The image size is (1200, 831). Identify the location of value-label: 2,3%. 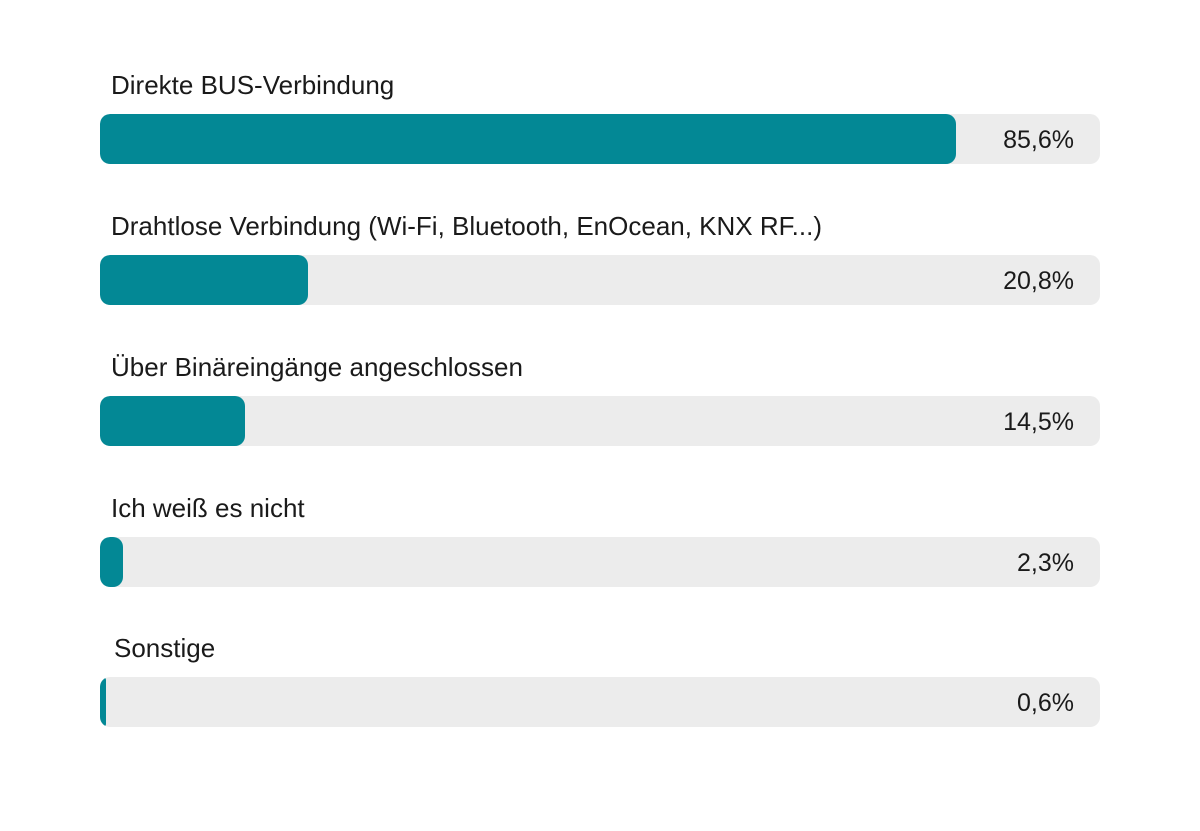
(1045, 563).